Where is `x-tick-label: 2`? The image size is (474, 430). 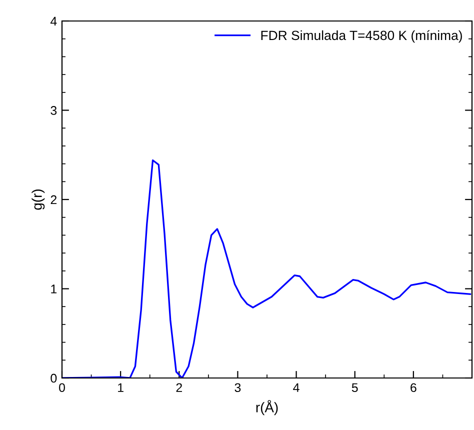 x-tick-label: 2 is located at coordinates (179, 387).